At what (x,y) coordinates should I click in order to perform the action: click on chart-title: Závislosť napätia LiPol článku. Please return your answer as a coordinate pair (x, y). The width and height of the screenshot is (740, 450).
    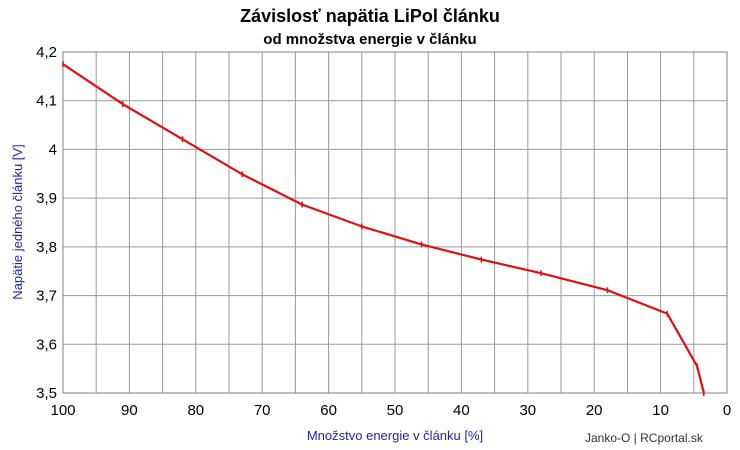
    Looking at the image, I should click on (370, 16).